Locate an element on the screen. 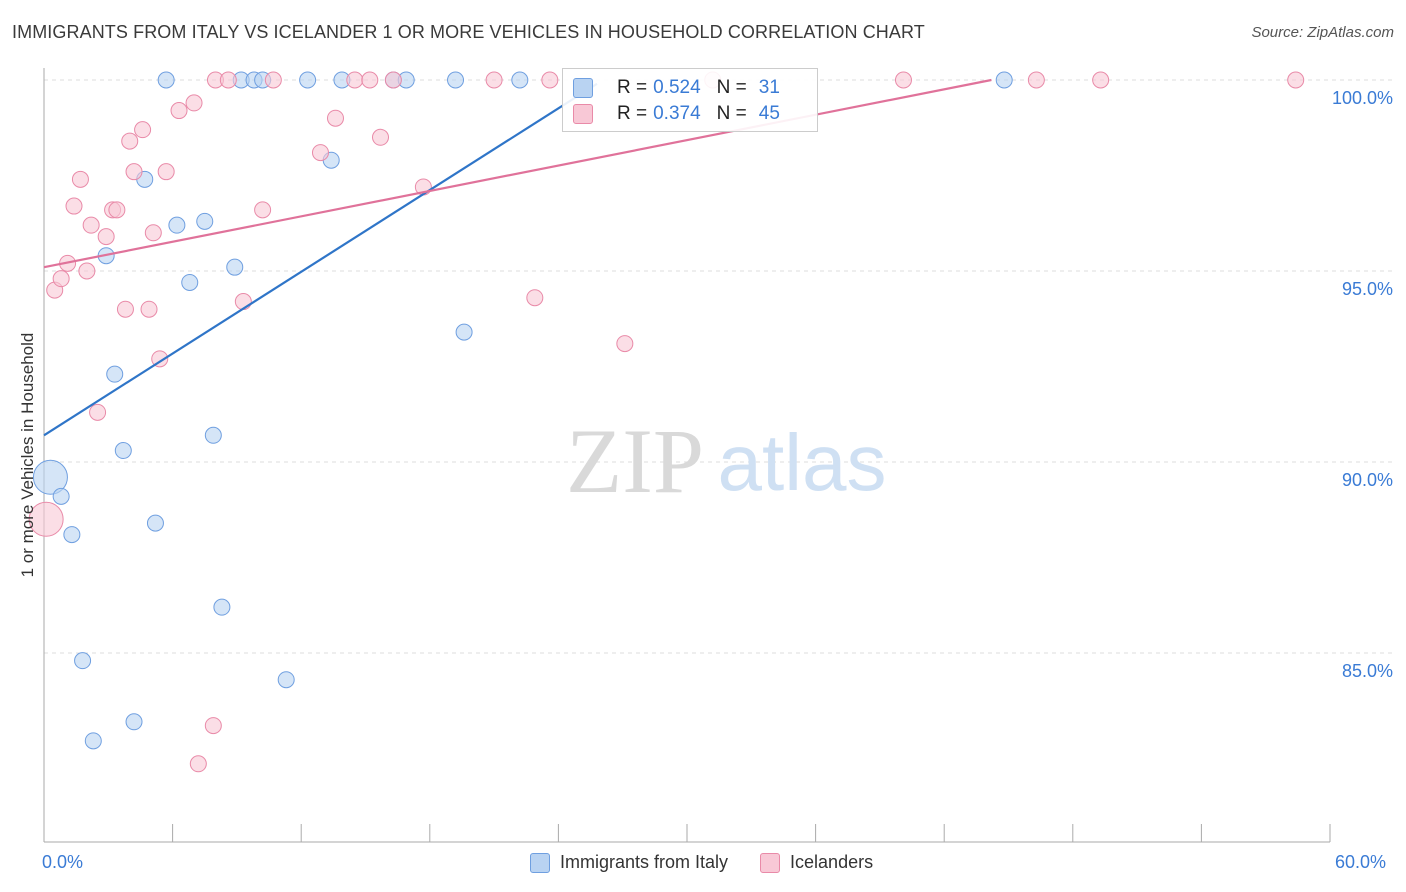 Image resolution: width=1406 pixels, height=892 pixels. x-tick-min: 0.0% is located at coordinates (63, 862).